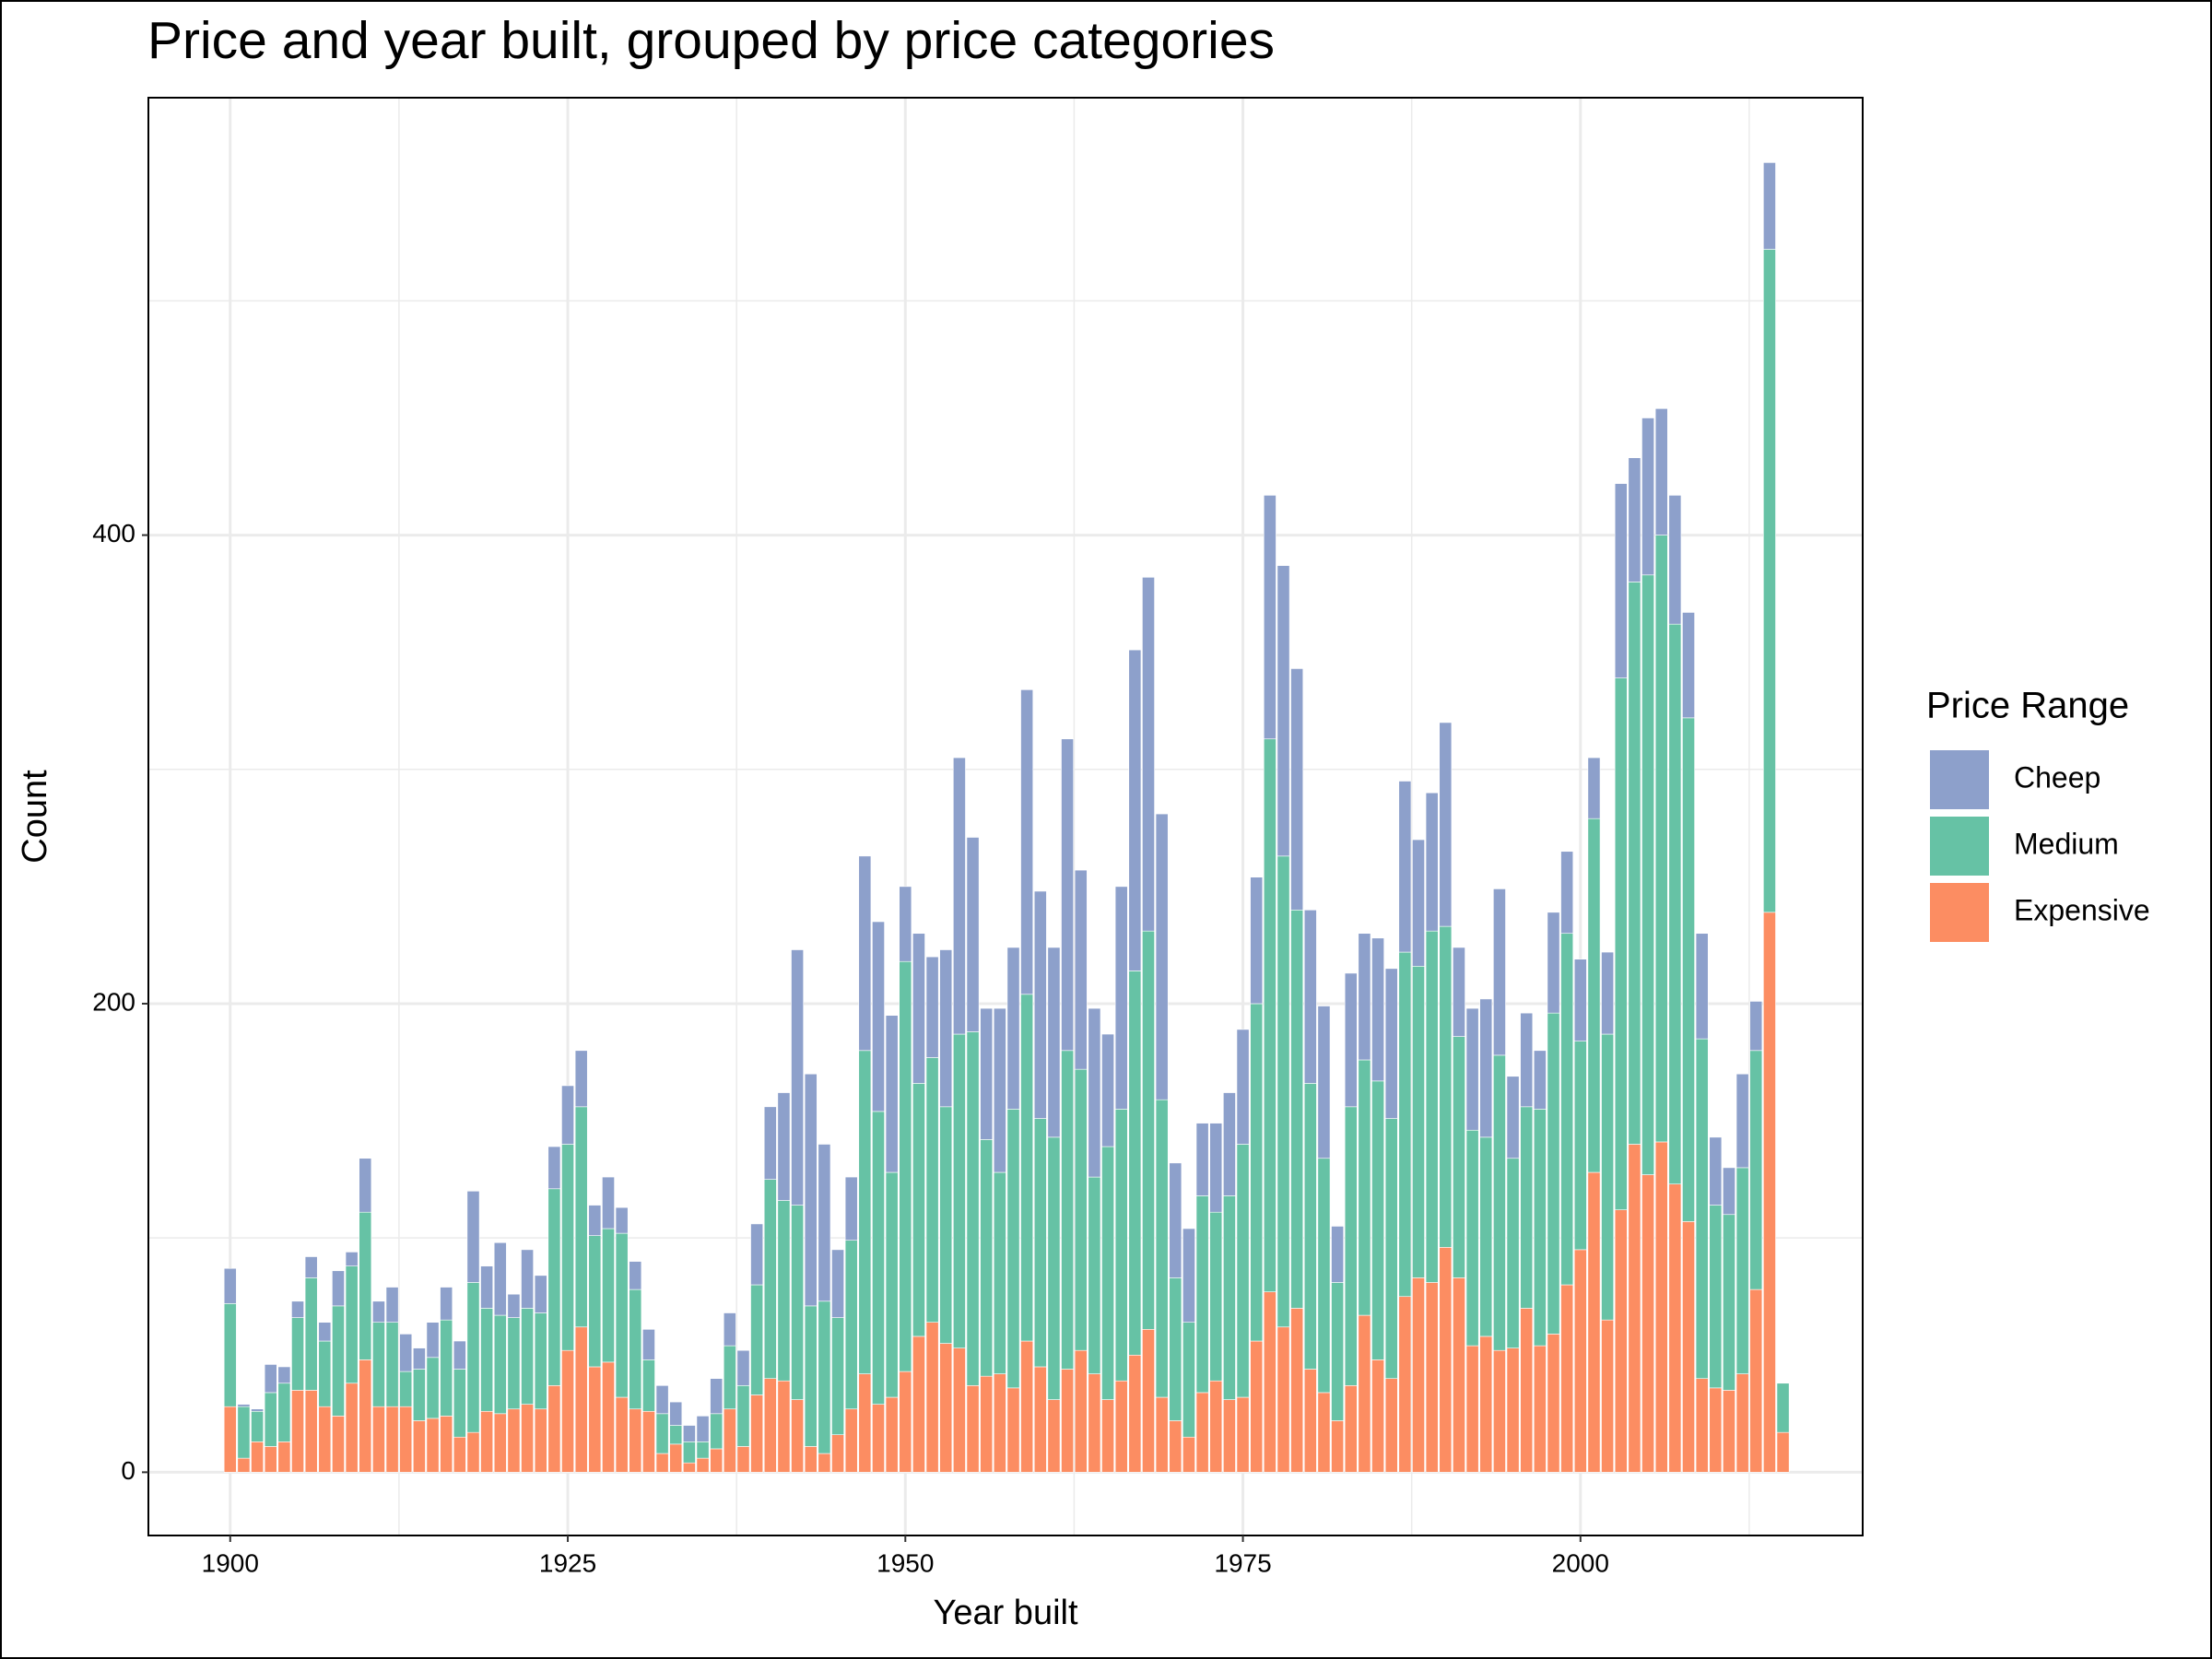  Describe the element at coordinates (1005, 1613) in the screenshot. I see `x-axis-label: Year built` at that location.